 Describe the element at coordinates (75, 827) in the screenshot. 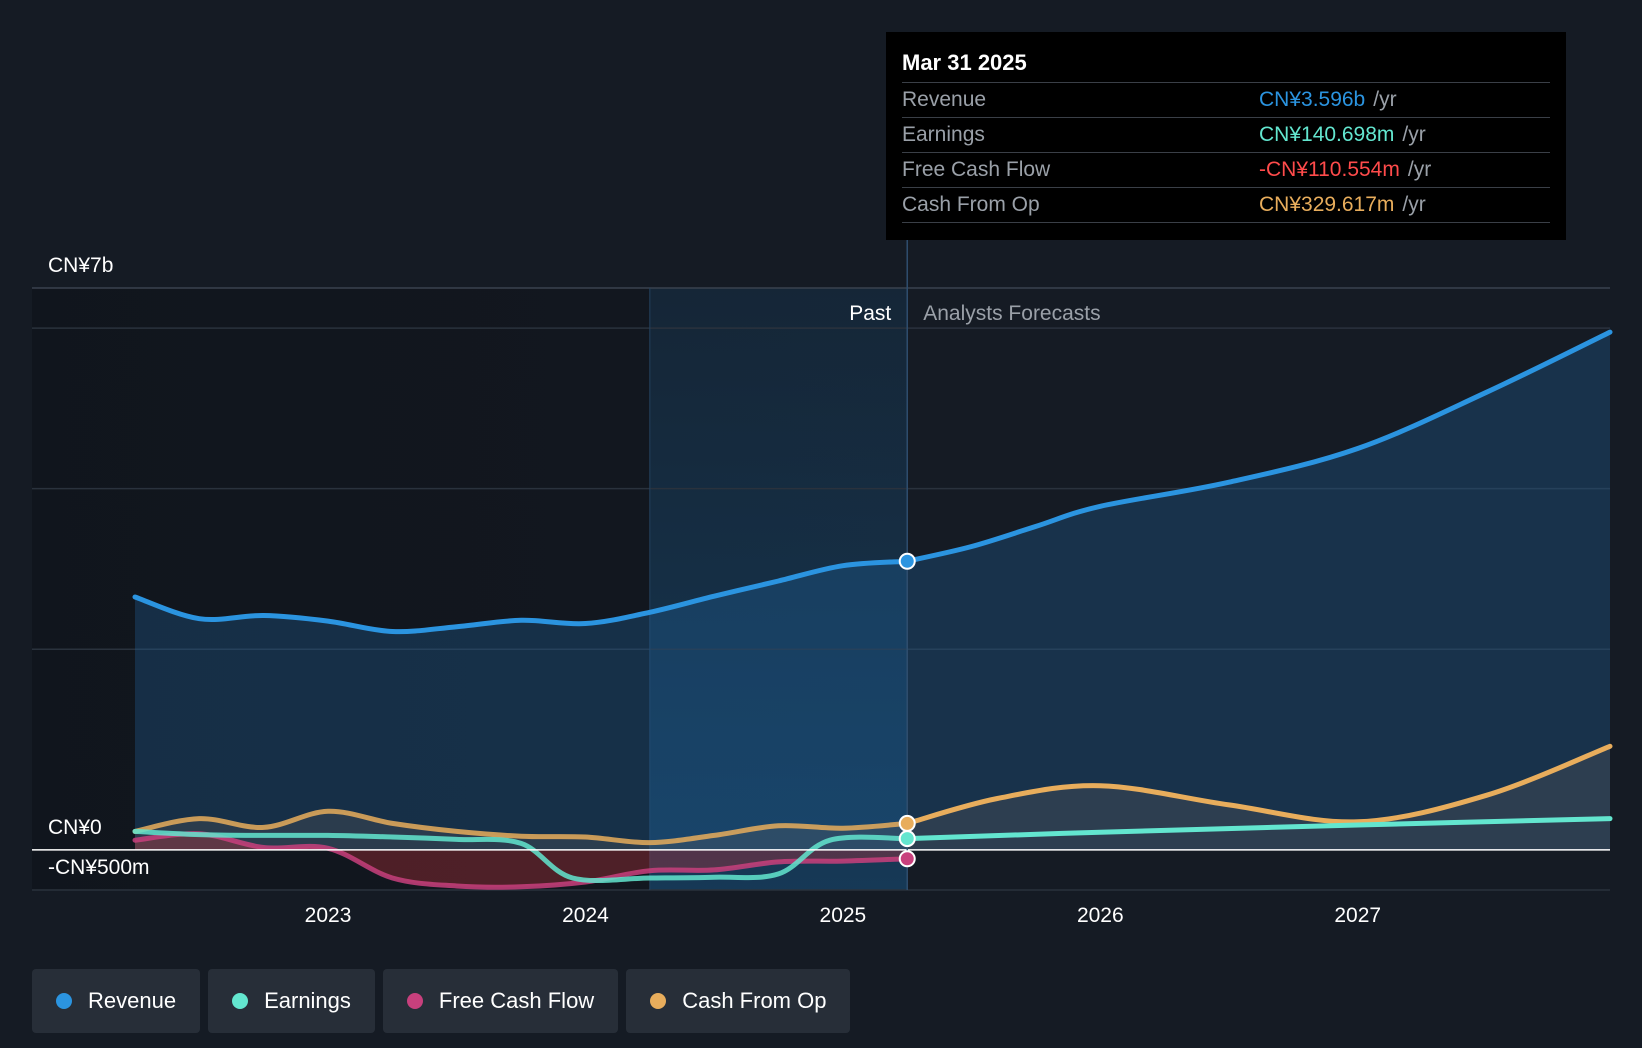

I see `y-label-zero: CN¥0` at that location.